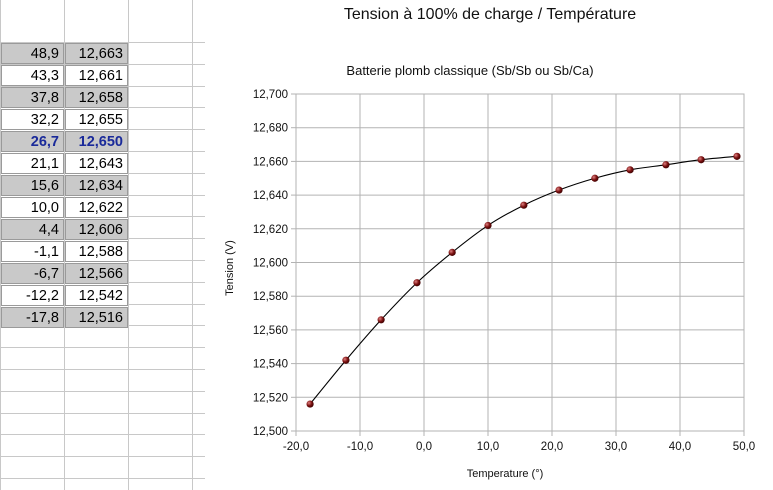 The image size is (773, 490). What do you see at coordinates (270, 365) in the screenshot?
I see `y-tick-label: 12,540` at bounding box center [270, 365].